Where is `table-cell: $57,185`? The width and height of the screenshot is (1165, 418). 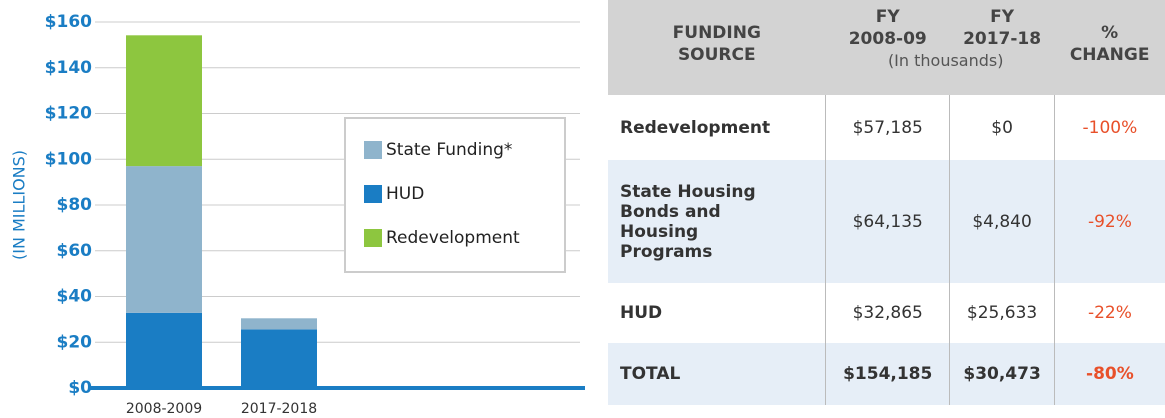 table-cell: $57,185 is located at coordinates (887, 127).